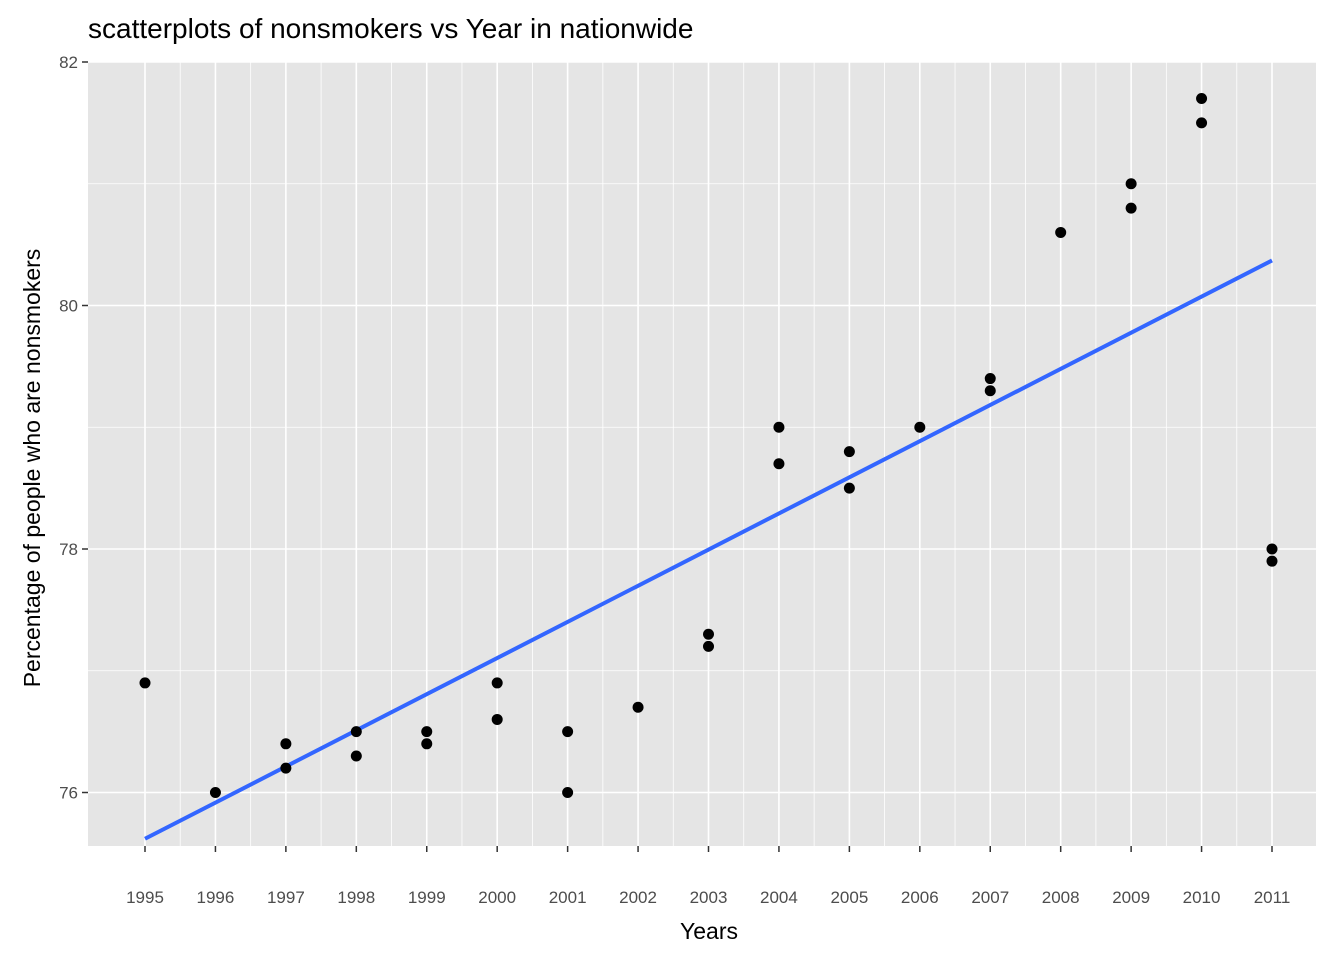 The width and height of the screenshot is (1344, 960). Describe the element at coordinates (779, 897) in the screenshot. I see `x-tick-label: 2004` at that location.